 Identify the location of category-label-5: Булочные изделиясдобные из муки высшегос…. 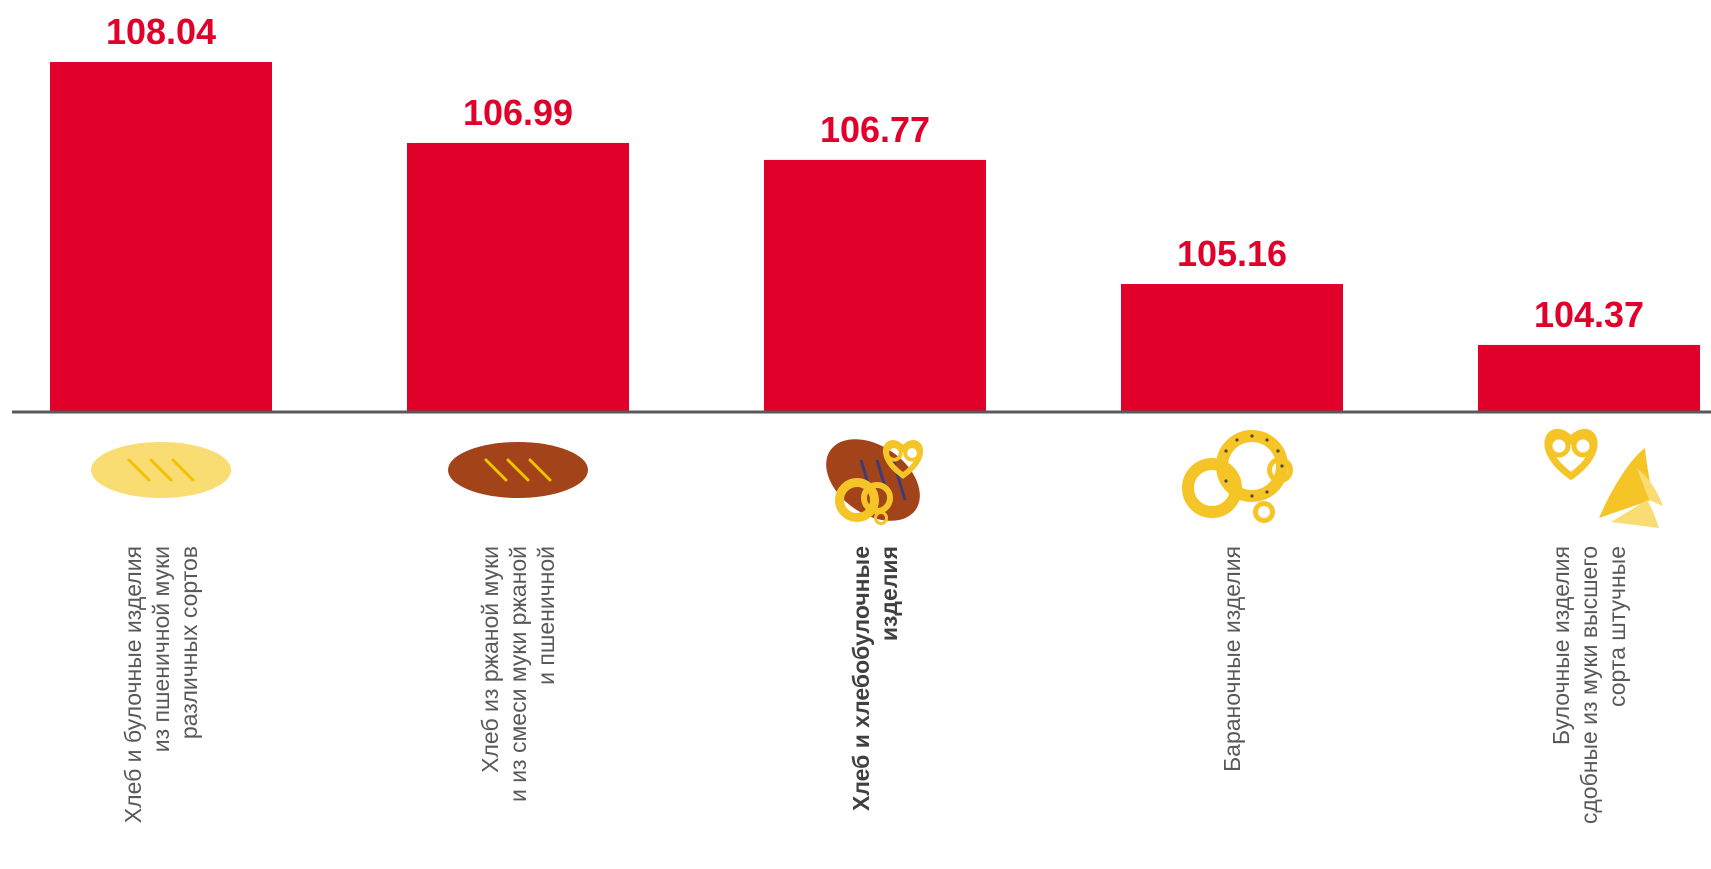
(1589, 685).